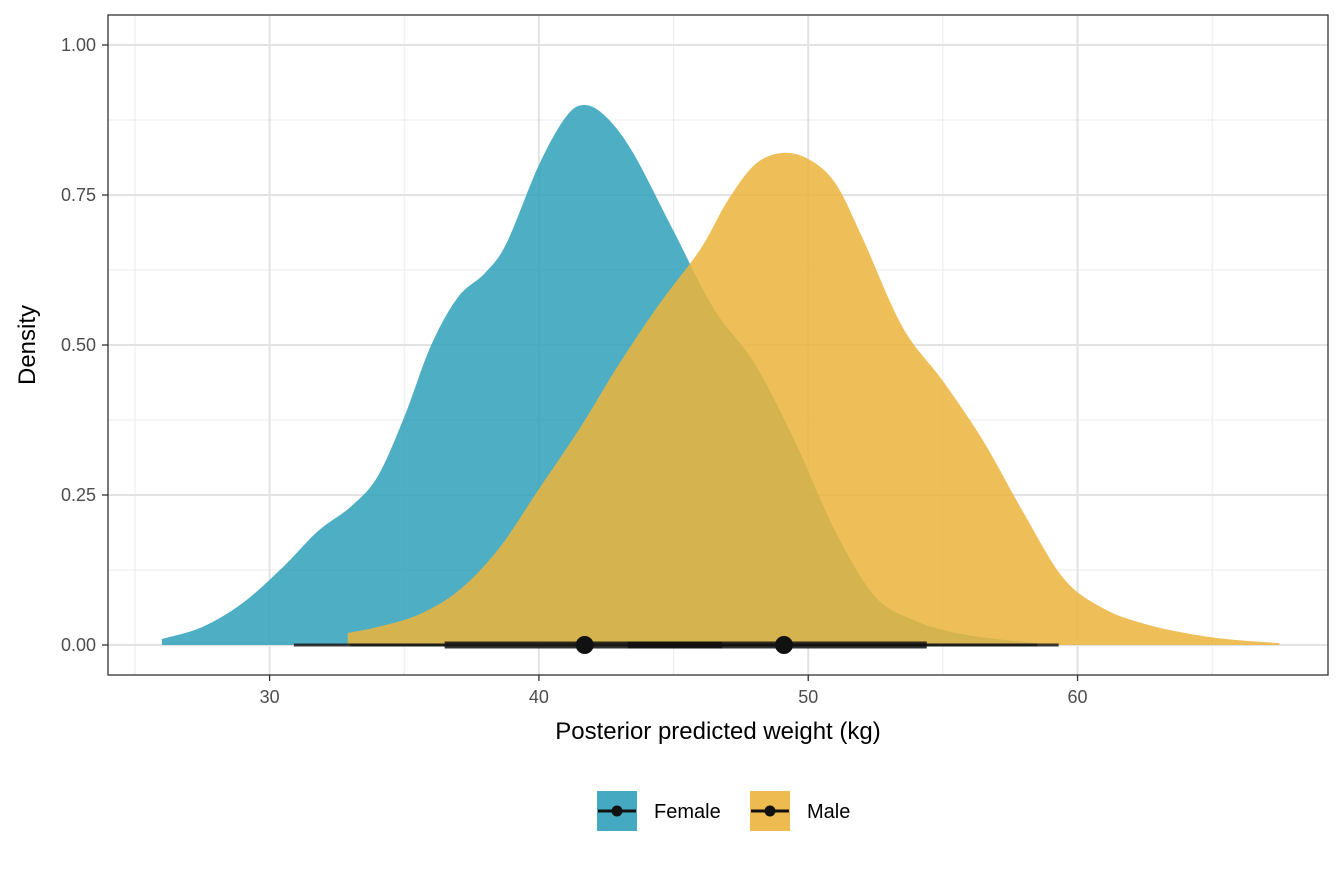 The image size is (1344, 869). Describe the element at coordinates (828, 812) in the screenshot. I see `legend-label-male: Male` at that location.